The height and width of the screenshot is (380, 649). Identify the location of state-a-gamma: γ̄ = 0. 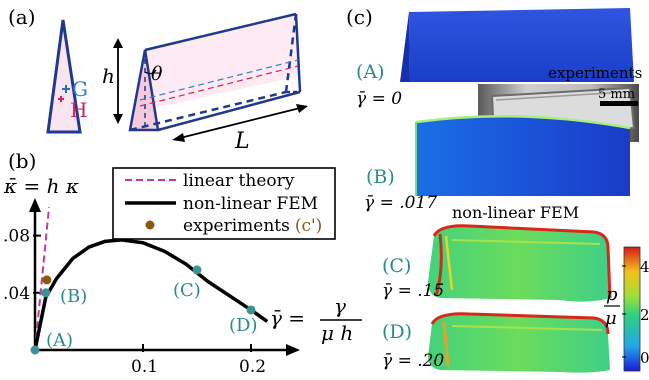
(379, 99).